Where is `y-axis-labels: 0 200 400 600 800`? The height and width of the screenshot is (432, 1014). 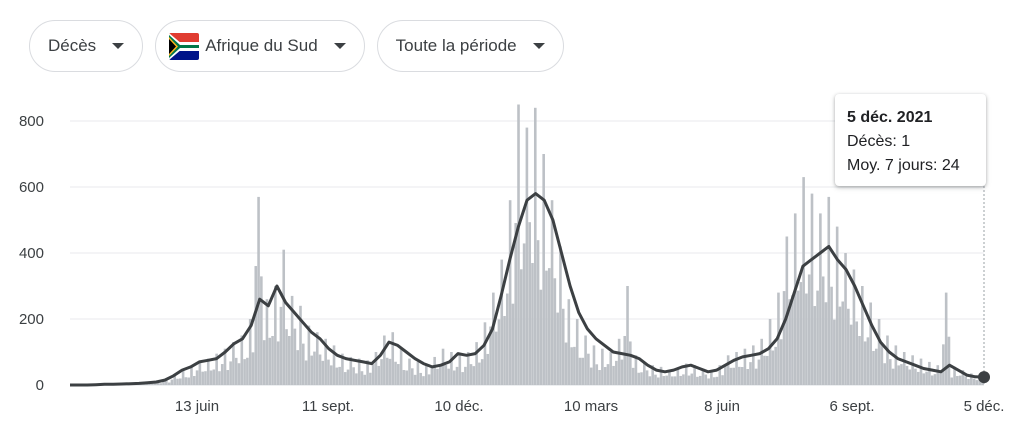 y-axis-labels: 0 200 400 600 800 is located at coordinates (31, 253).